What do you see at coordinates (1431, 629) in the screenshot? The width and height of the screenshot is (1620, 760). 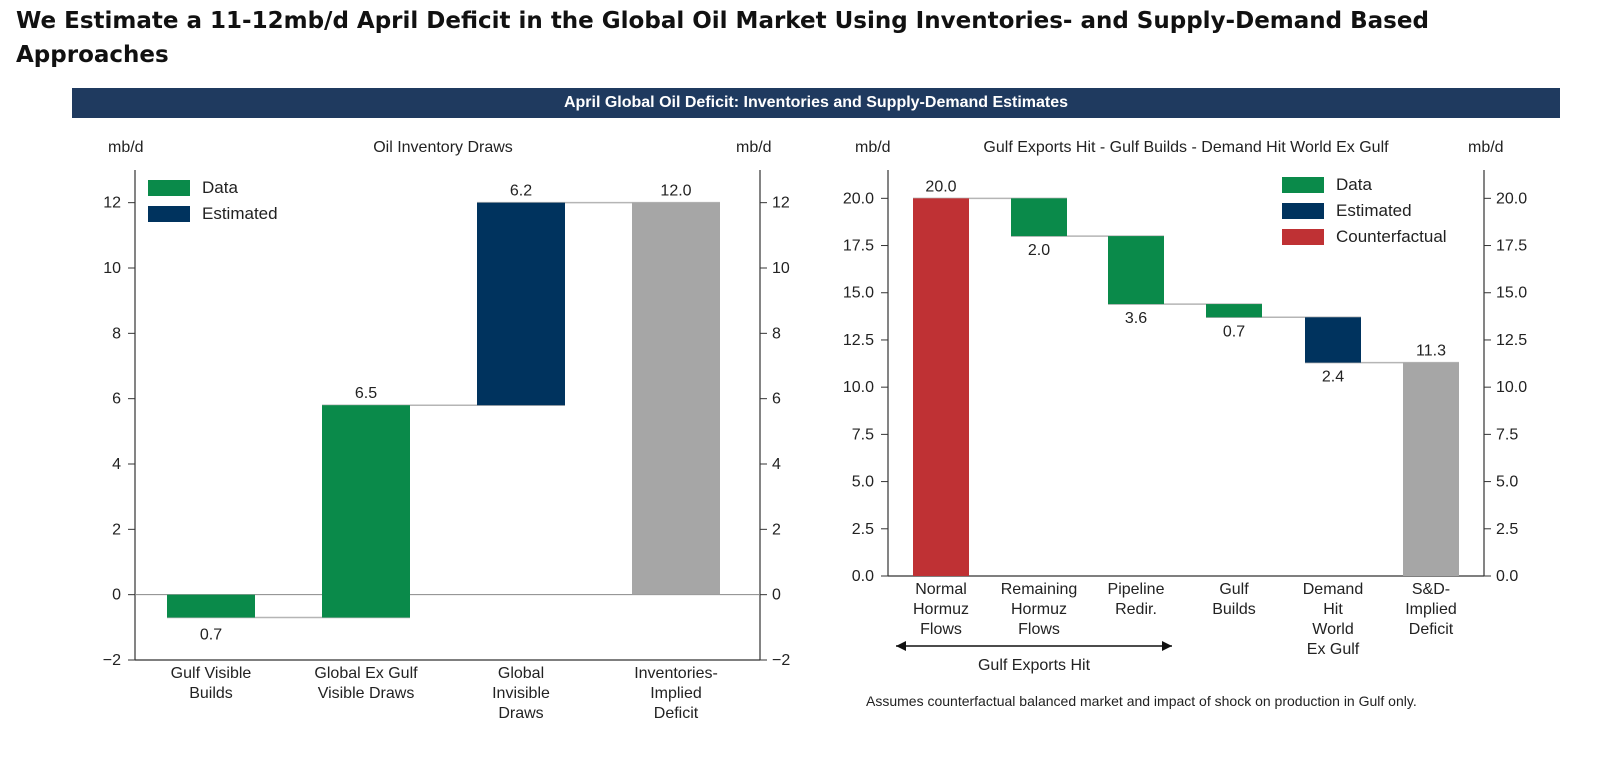 I see `right-category-label: Deficit` at bounding box center [1431, 629].